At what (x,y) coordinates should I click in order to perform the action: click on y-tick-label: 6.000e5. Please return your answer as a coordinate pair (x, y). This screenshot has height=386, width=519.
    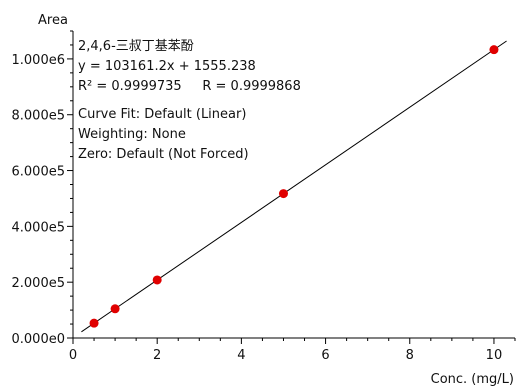
    Looking at the image, I should click on (39, 172).